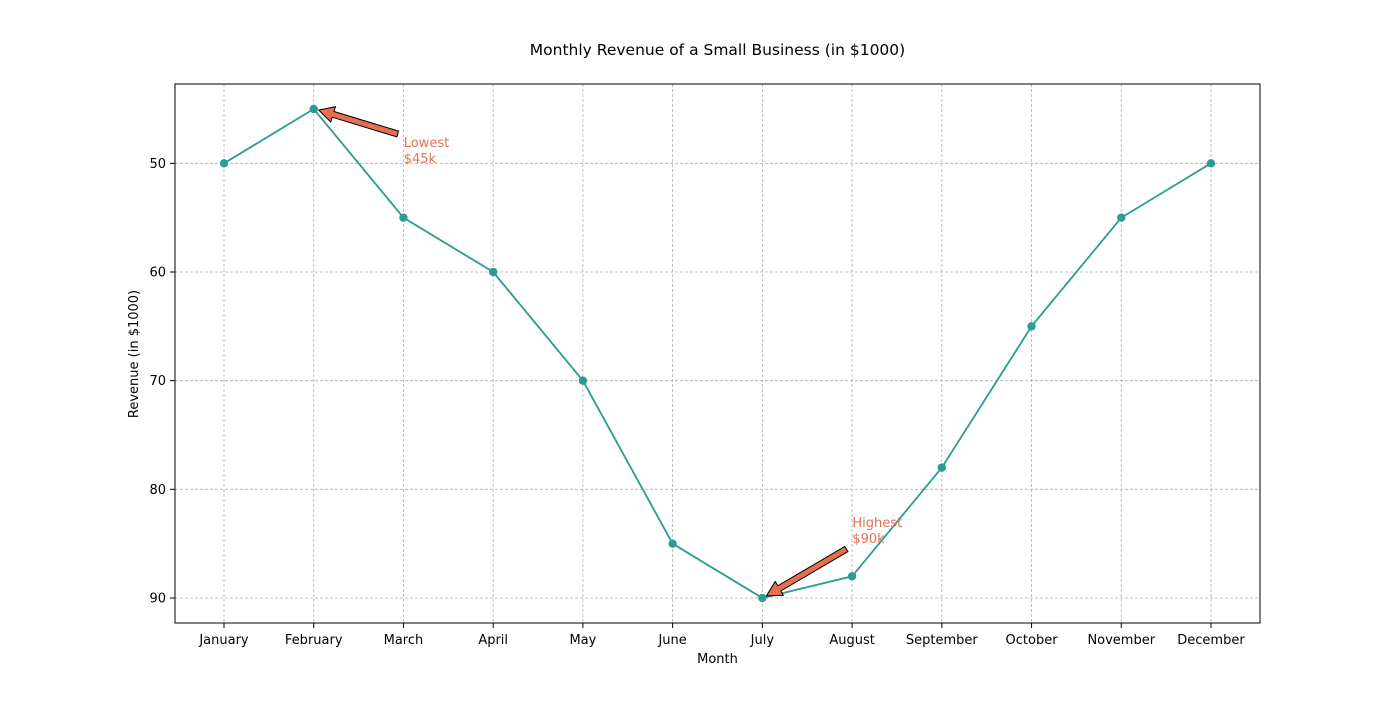  I want to click on data-point-september, so click(942, 467).